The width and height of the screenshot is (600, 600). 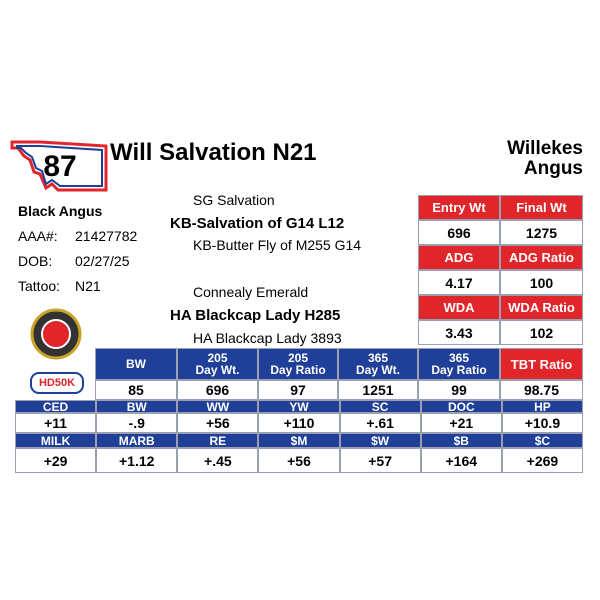 I want to click on epd-header: DOC, so click(x=461, y=406).